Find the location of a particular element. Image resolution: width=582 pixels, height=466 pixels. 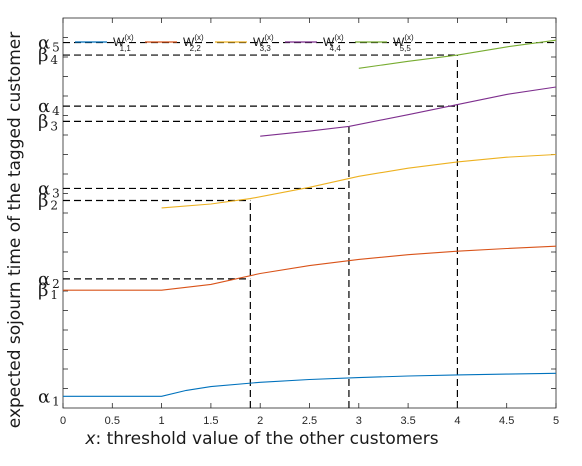

x-tick-label: 0.5 is located at coordinates (112, 421).